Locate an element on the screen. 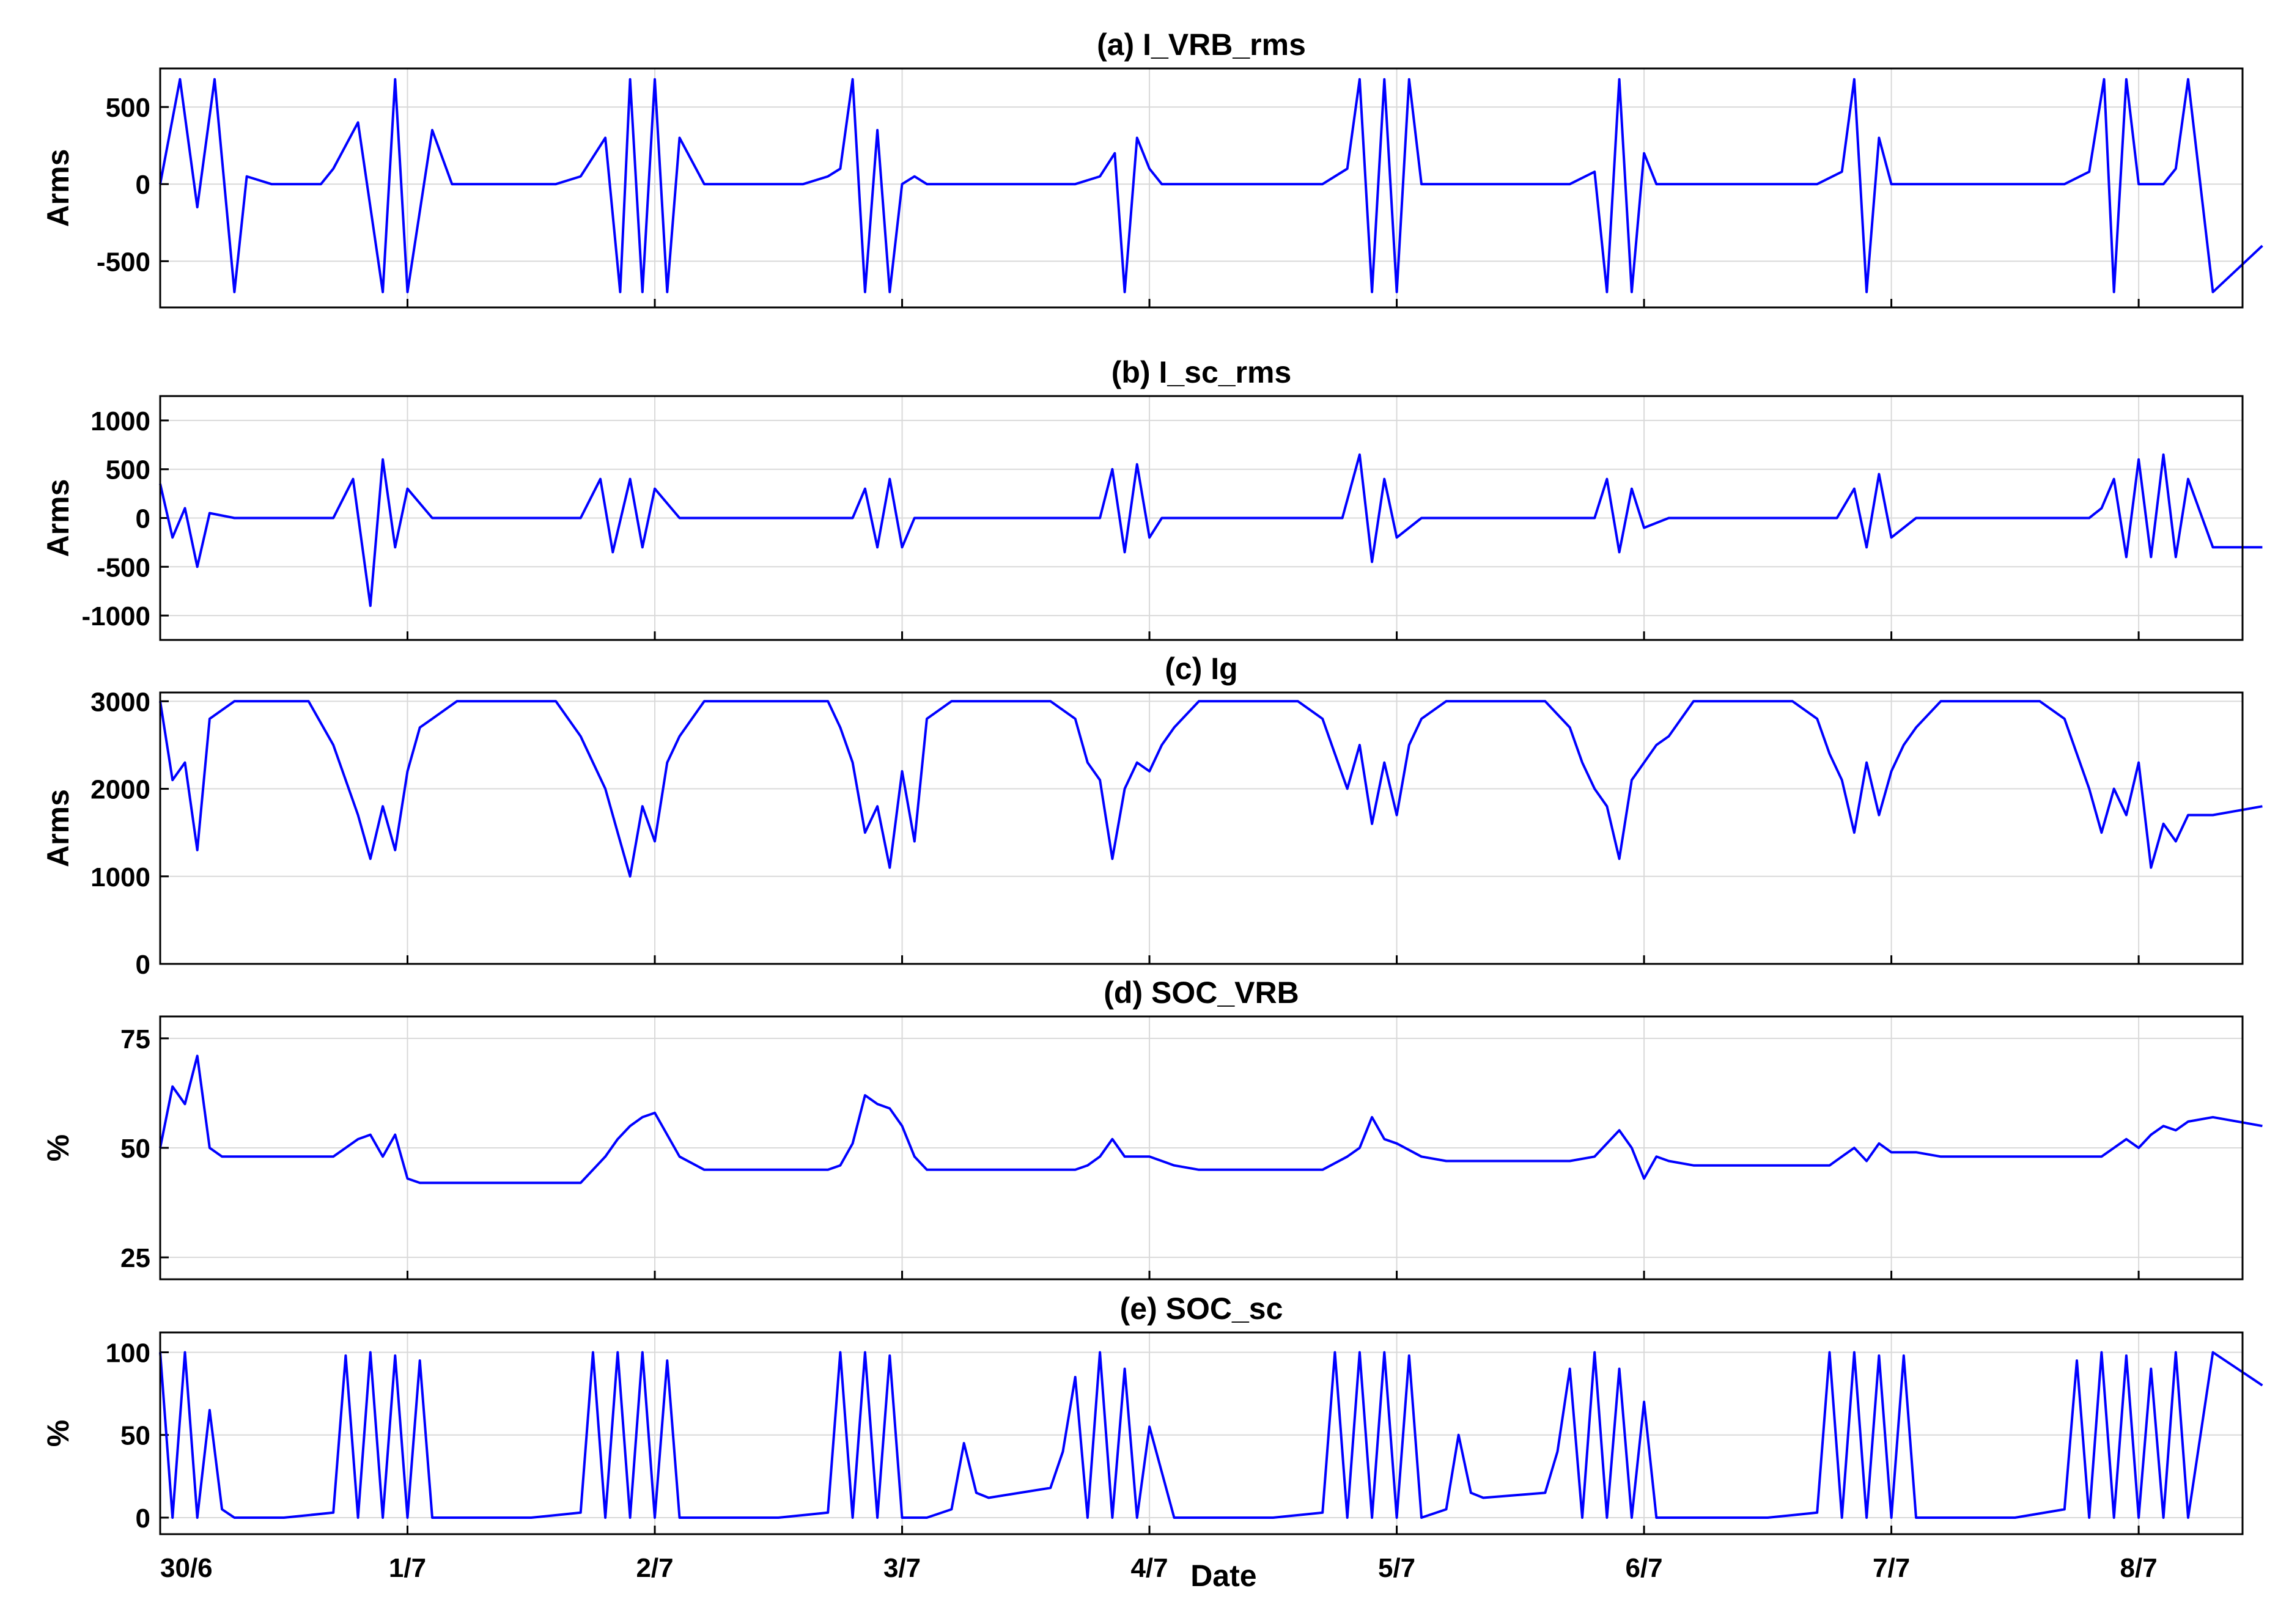 The width and height of the screenshot is (2278, 1624). y-tick-label: -1000 is located at coordinates (116, 616).